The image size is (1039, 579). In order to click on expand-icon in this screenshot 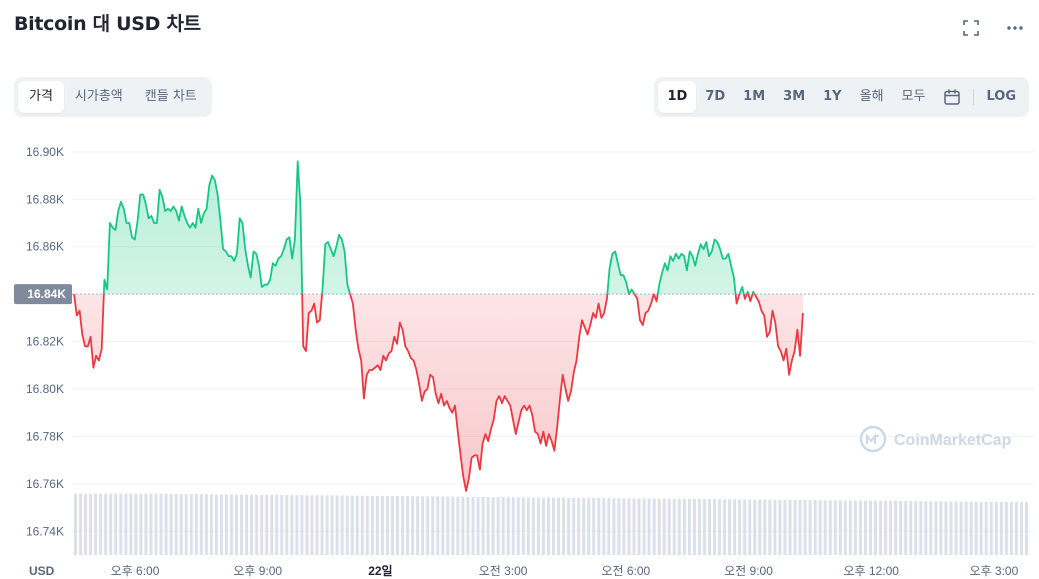, I will do `click(971, 28)`.